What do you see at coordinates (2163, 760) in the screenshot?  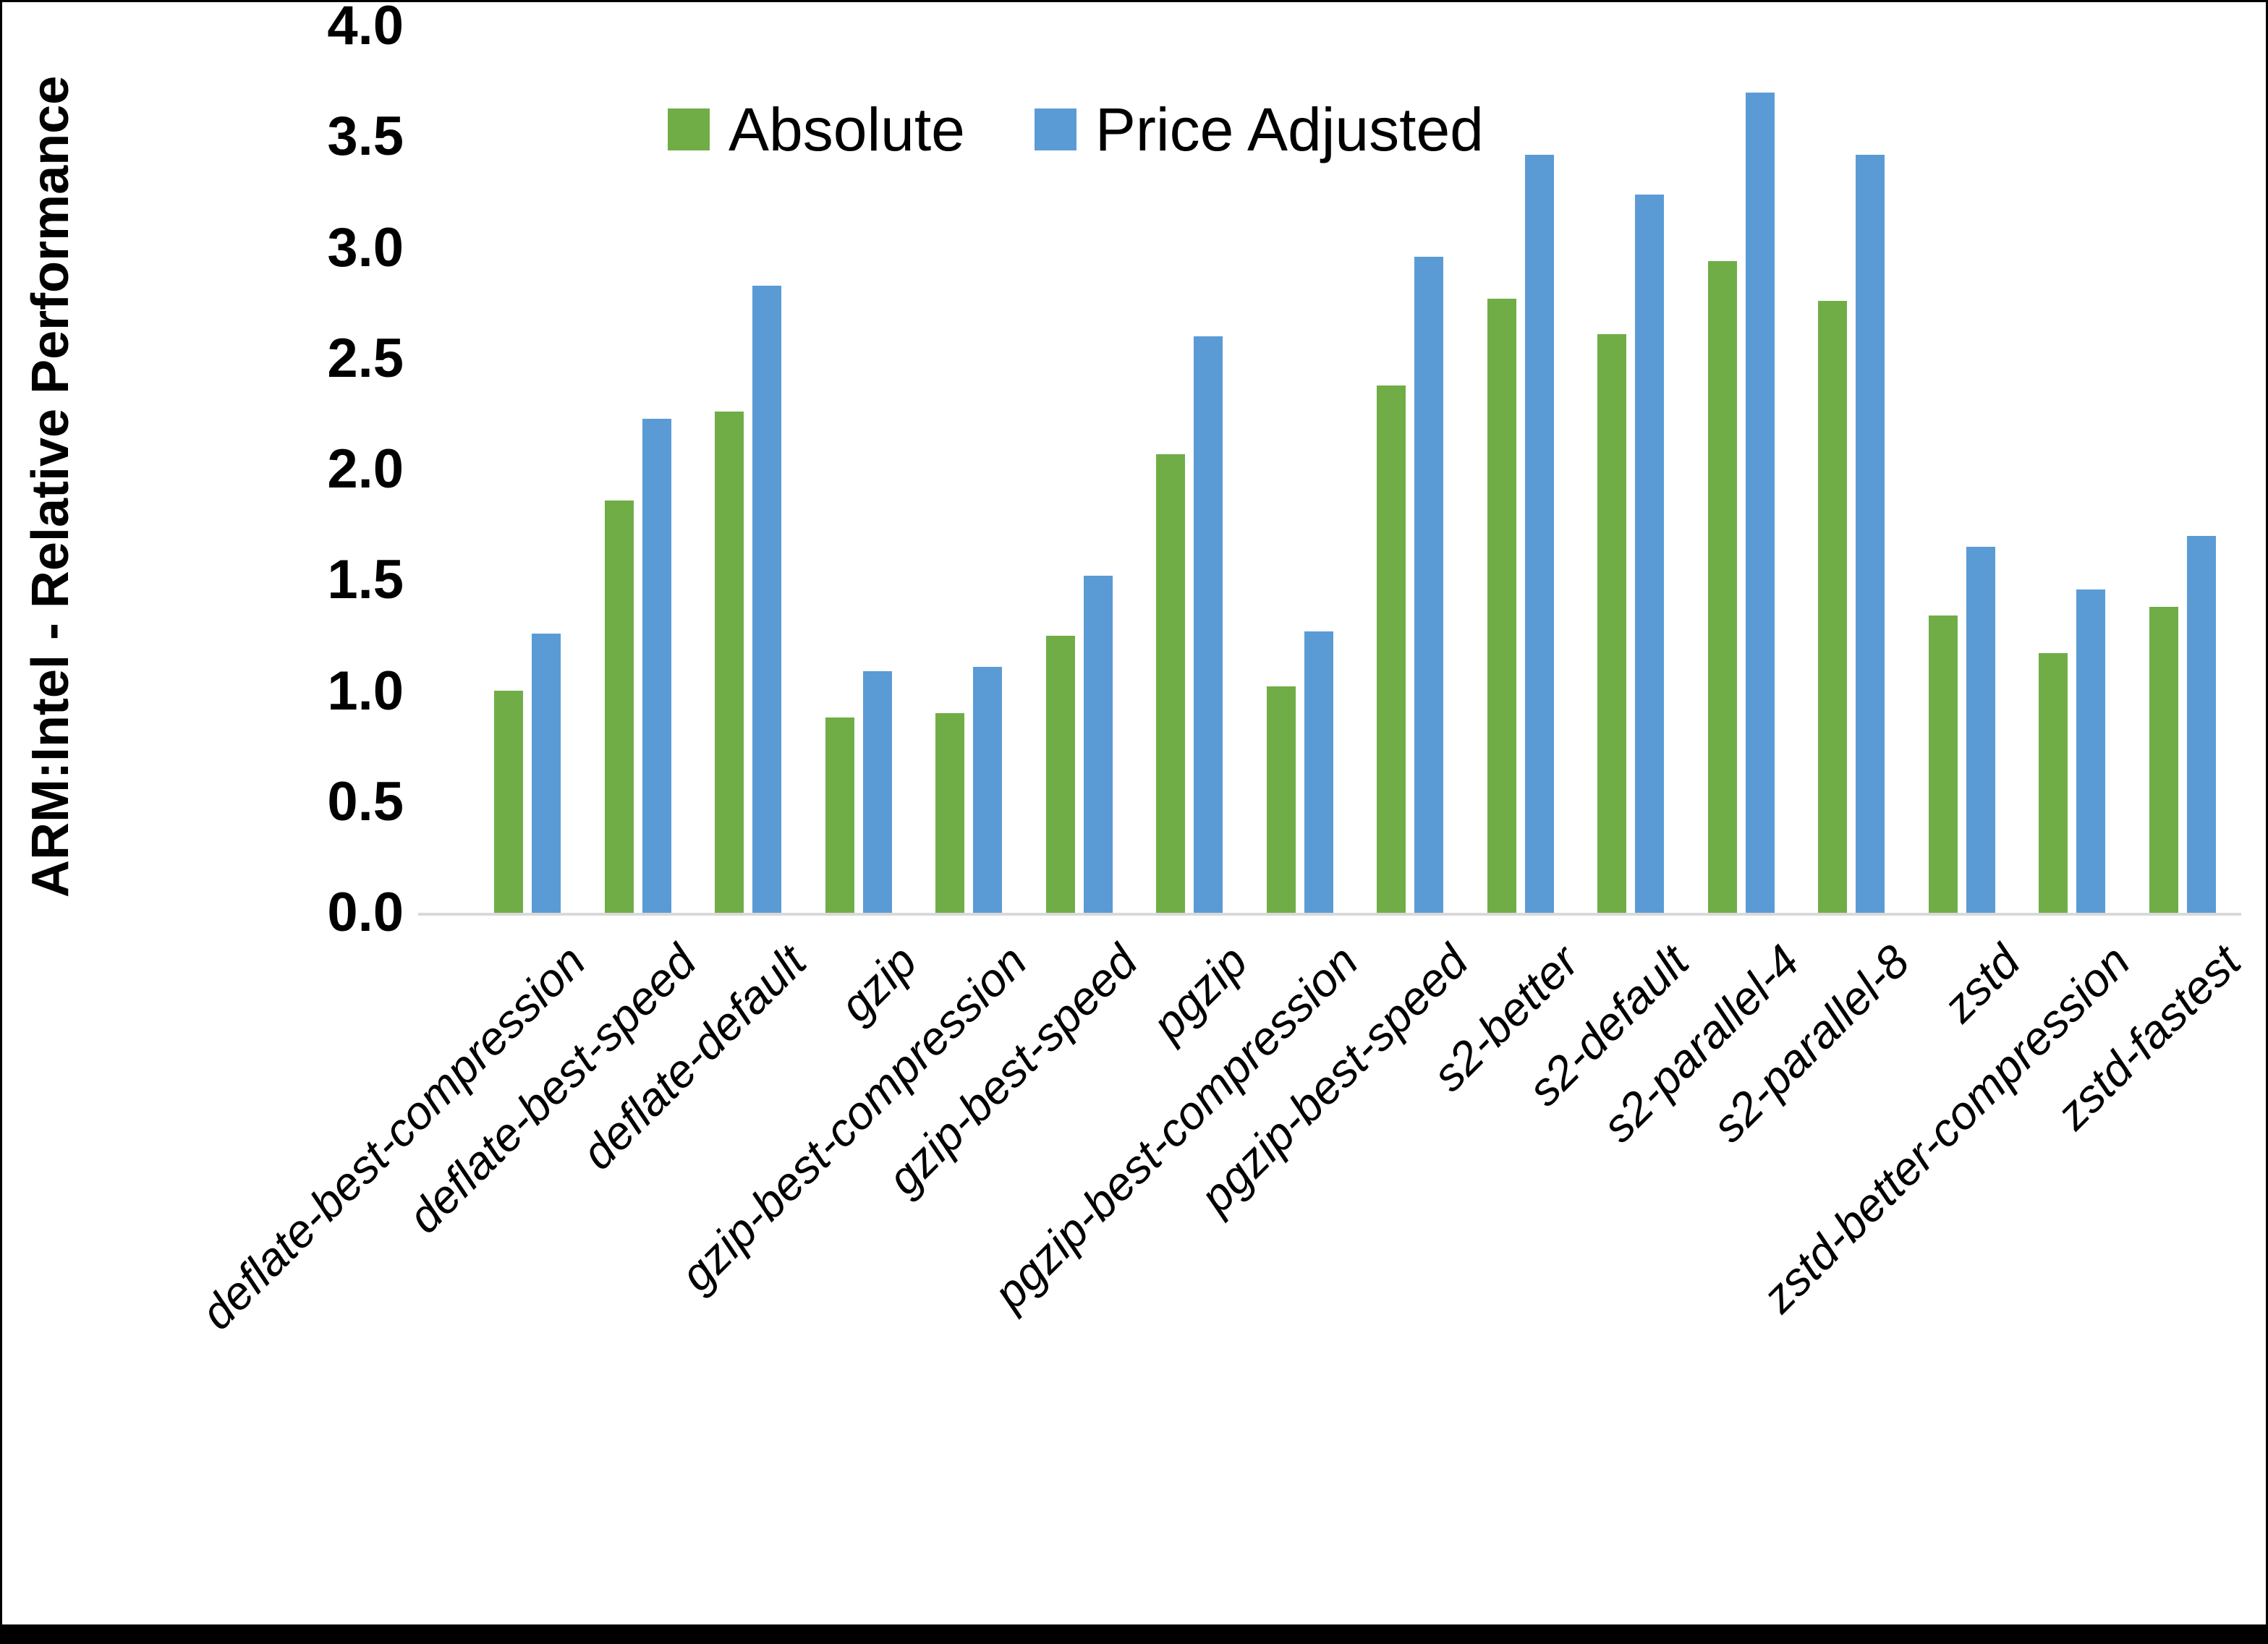 I see `bar-absolute-zstd-fastest` at bounding box center [2163, 760].